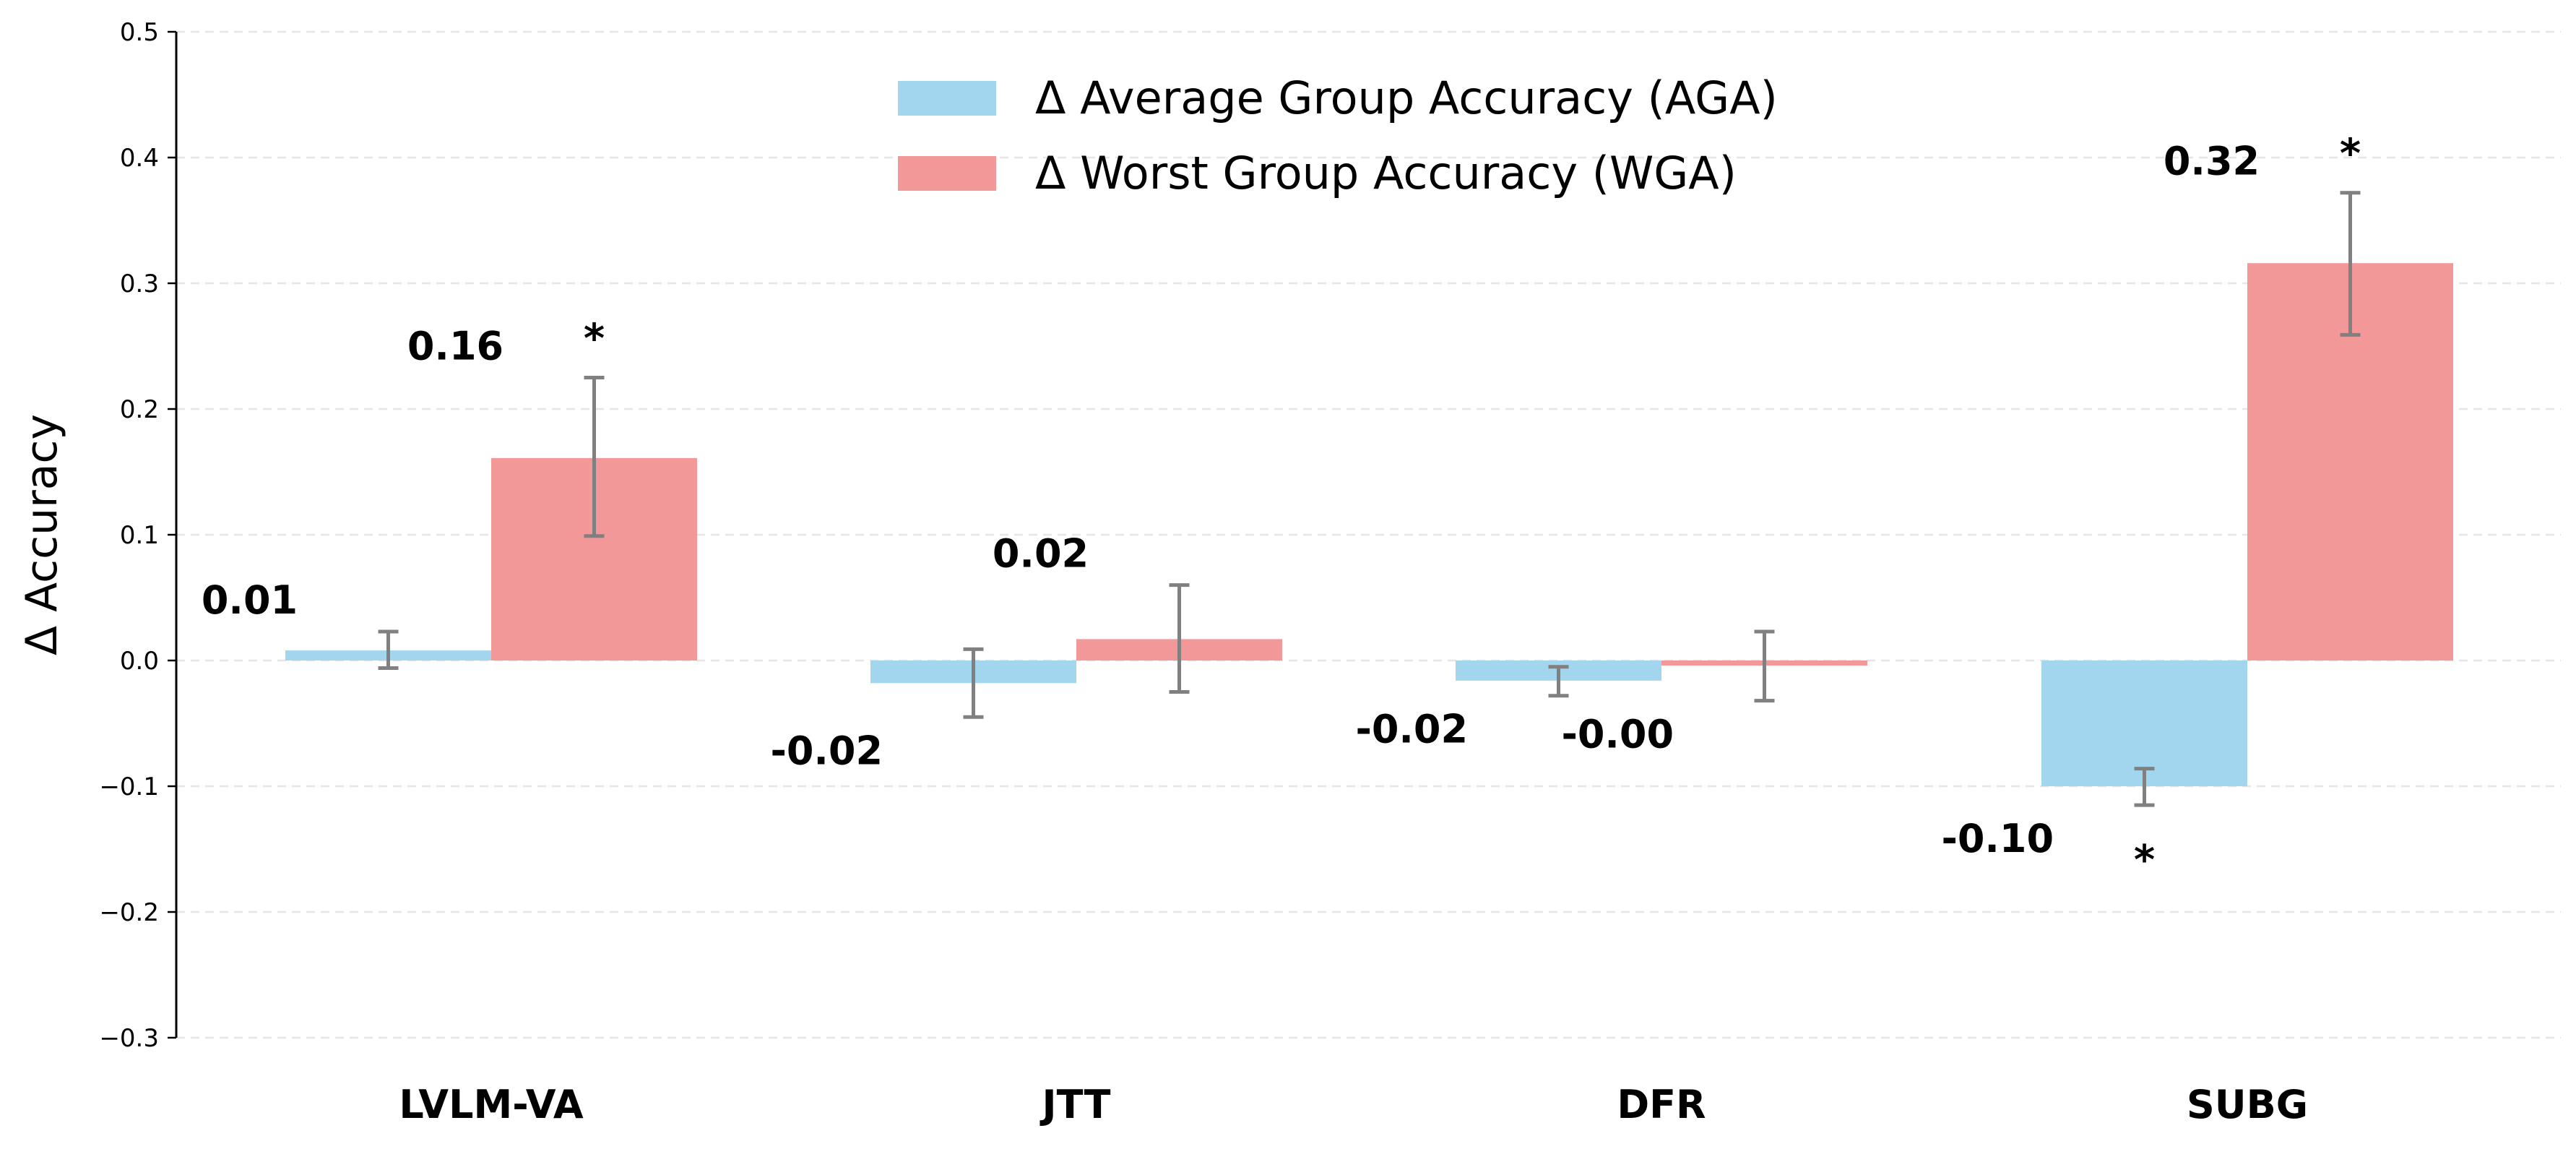 The width and height of the screenshot is (2576, 1149). Describe the element at coordinates (139, 158) in the screenshot. I see `y-tick-label: 0.4` at that location.